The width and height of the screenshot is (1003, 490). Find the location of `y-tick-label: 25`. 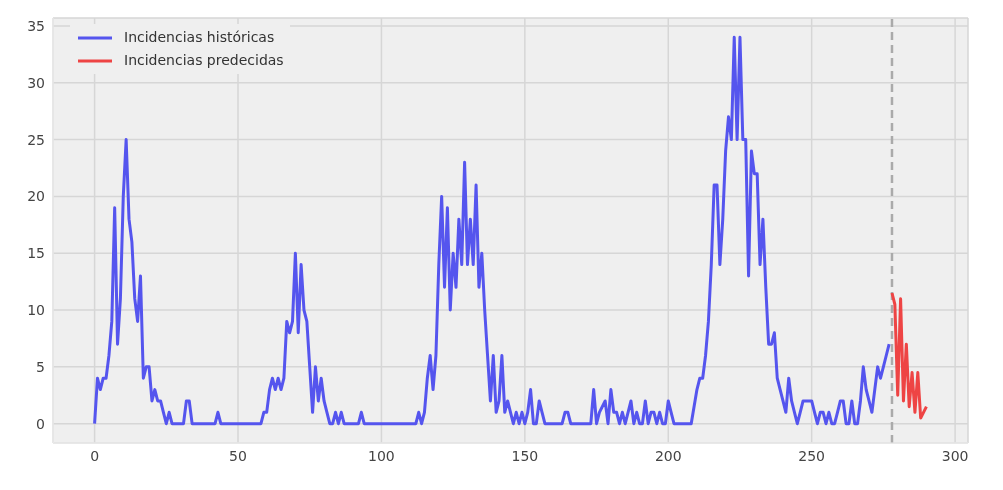

y-tick-label: 25 is located at coordinates (36, 139).